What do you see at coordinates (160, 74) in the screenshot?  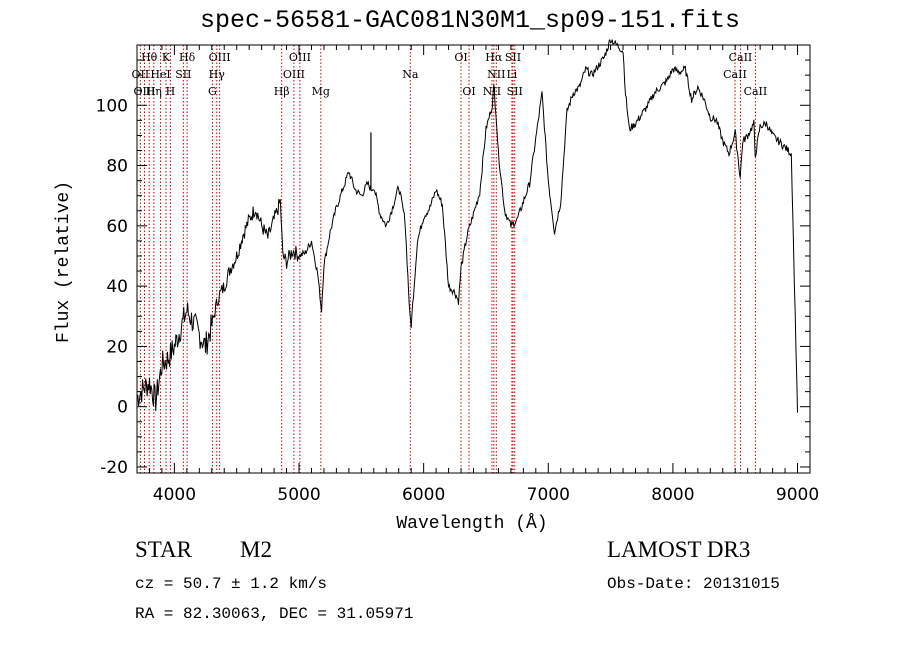 I see `line-label: HeI` at bounding box center [160, 74].